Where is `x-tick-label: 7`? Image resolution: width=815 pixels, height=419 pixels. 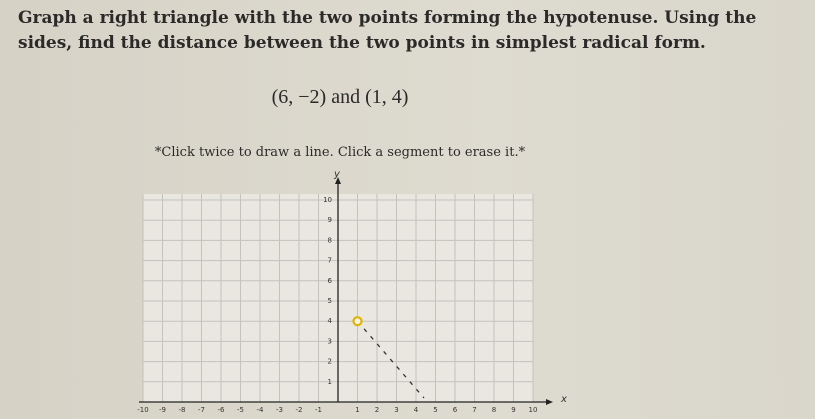
x-tick-label: 7 is located at coordinates (474, 410).